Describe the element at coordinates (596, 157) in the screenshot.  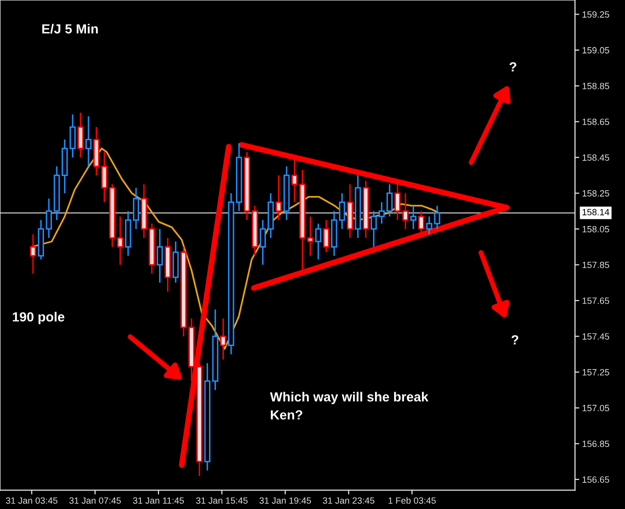
I see `y-tick-label: 158.45` at that location.